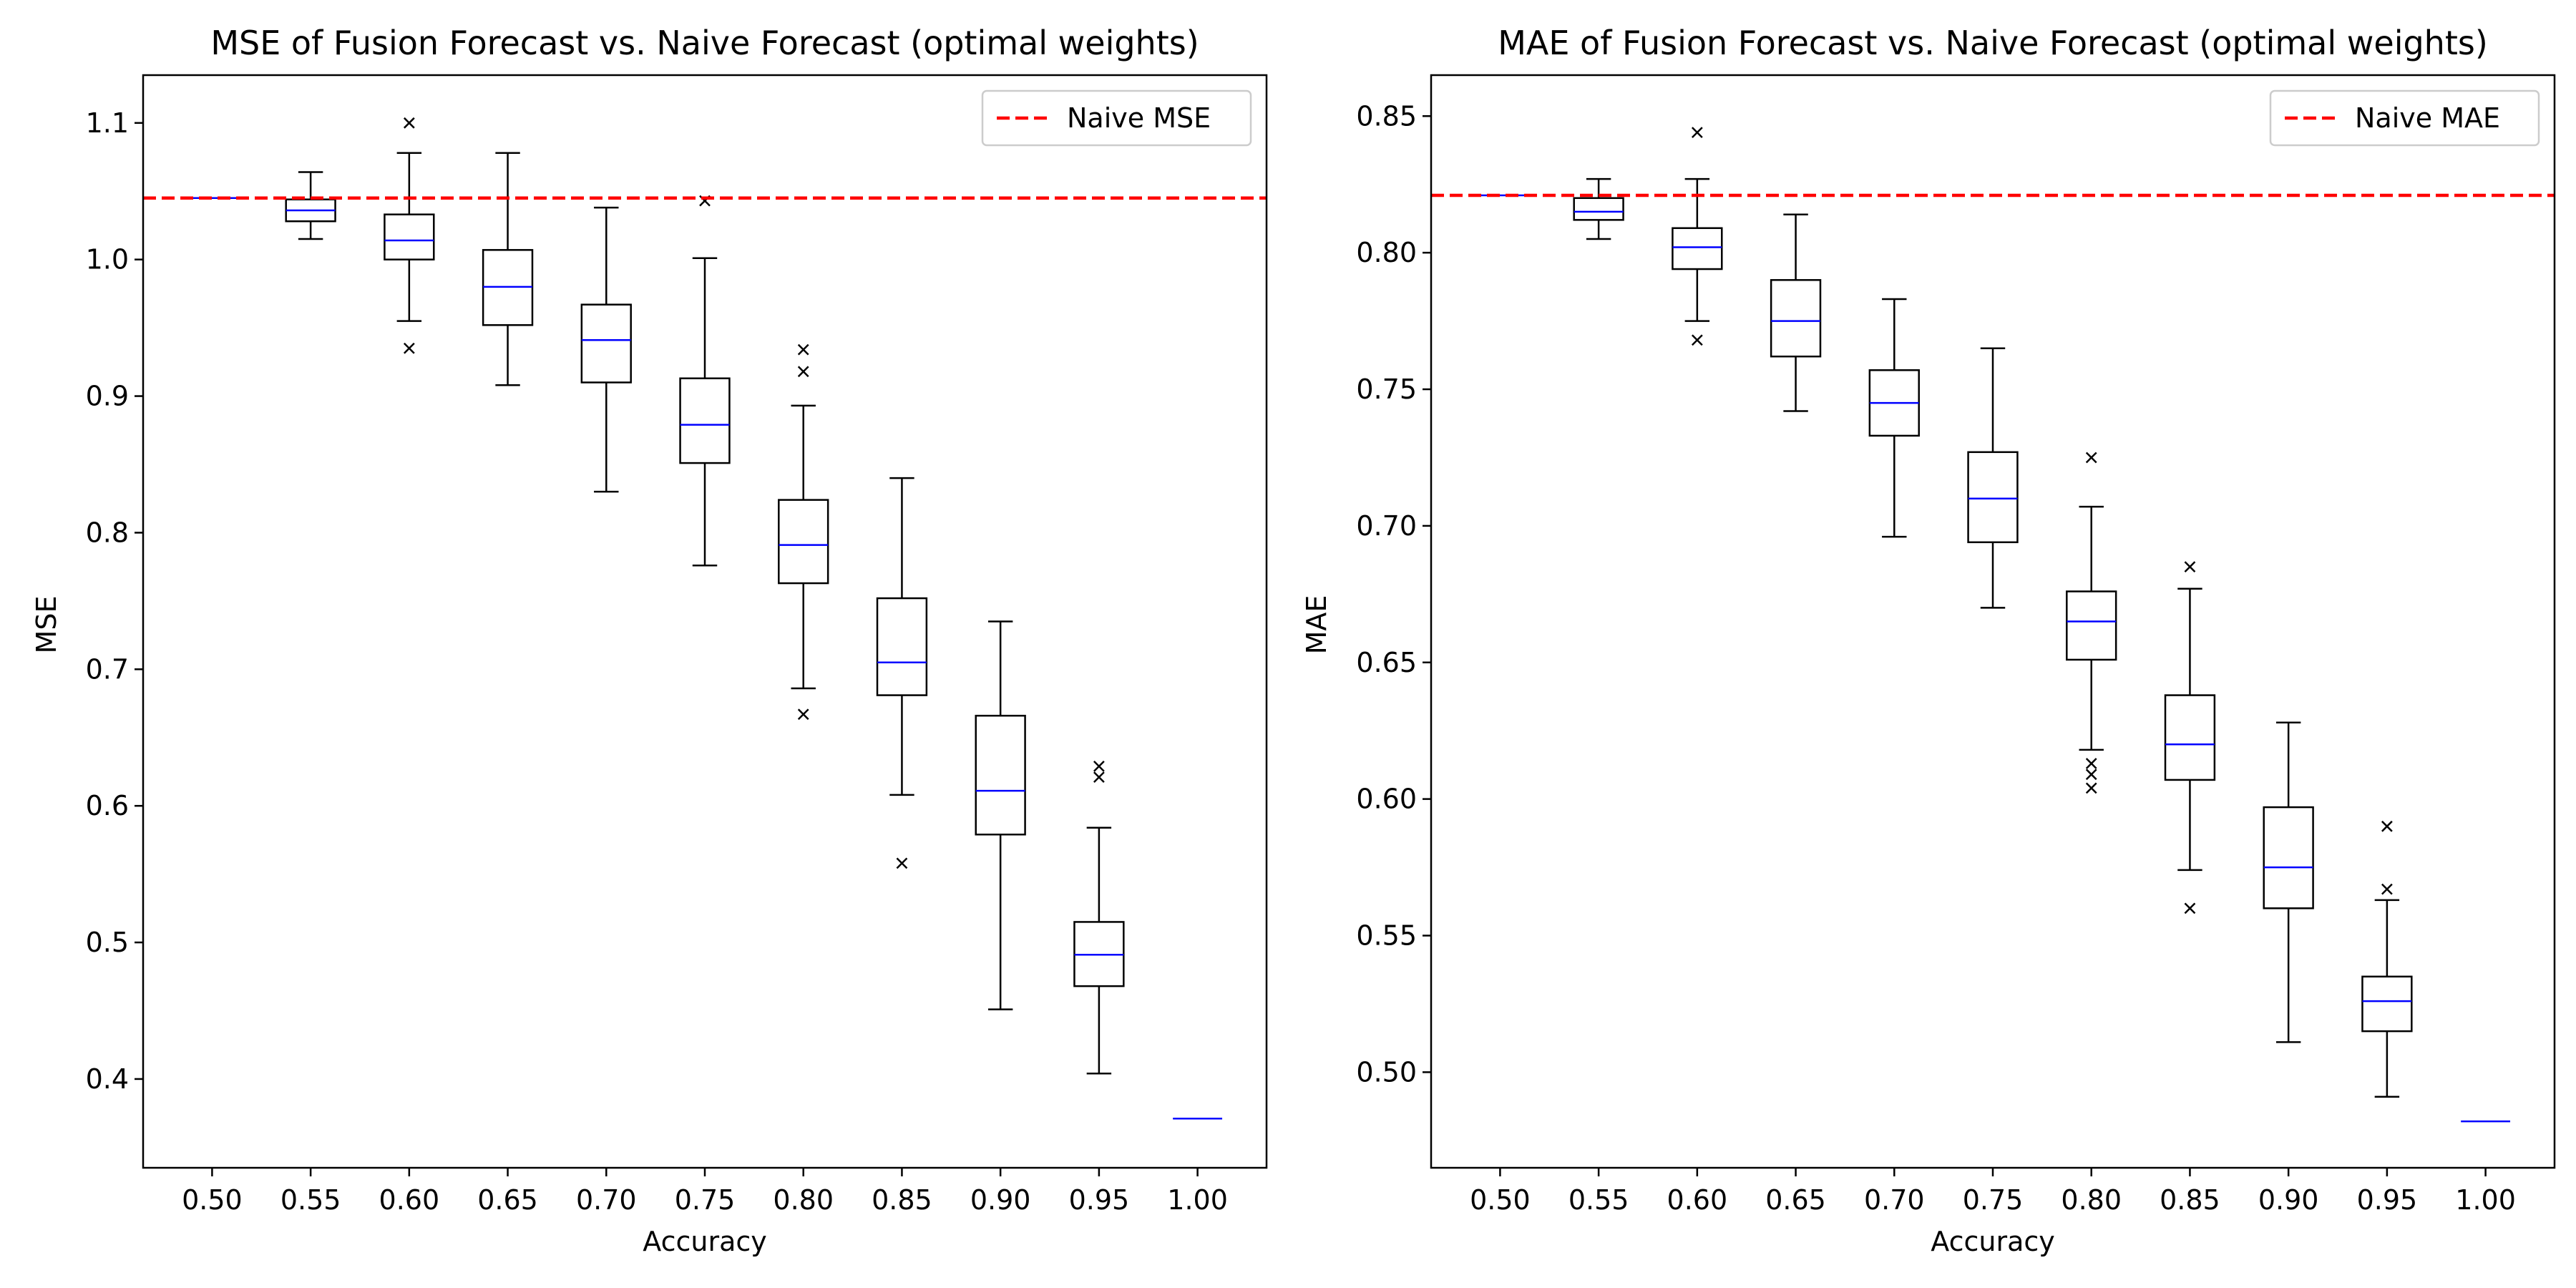 This screenshot has height=1288, width=2576. Describe the element at coordinates (1099, 917) in the screenshot. I see `mse-box-0.95` at that location.